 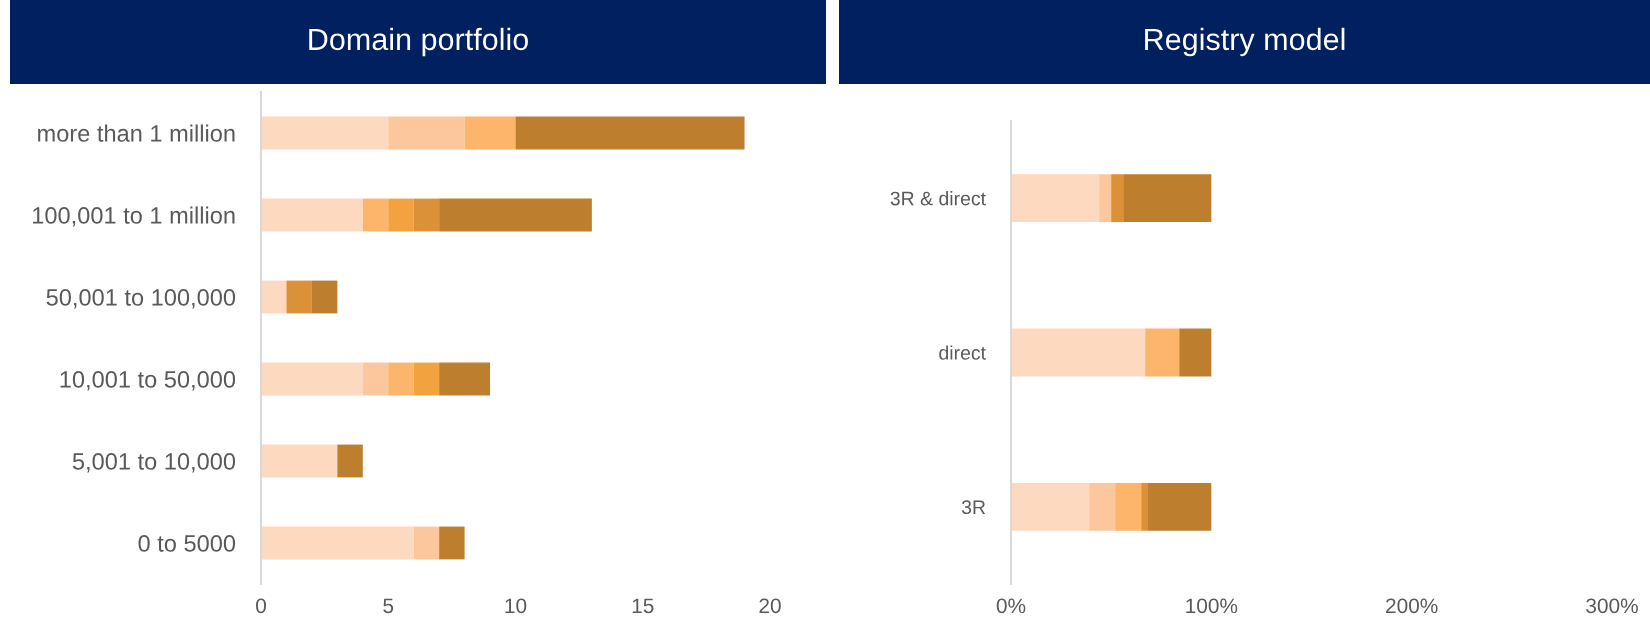 I want to click on x-tick-label: 0%, so click(x=1011, y=606).